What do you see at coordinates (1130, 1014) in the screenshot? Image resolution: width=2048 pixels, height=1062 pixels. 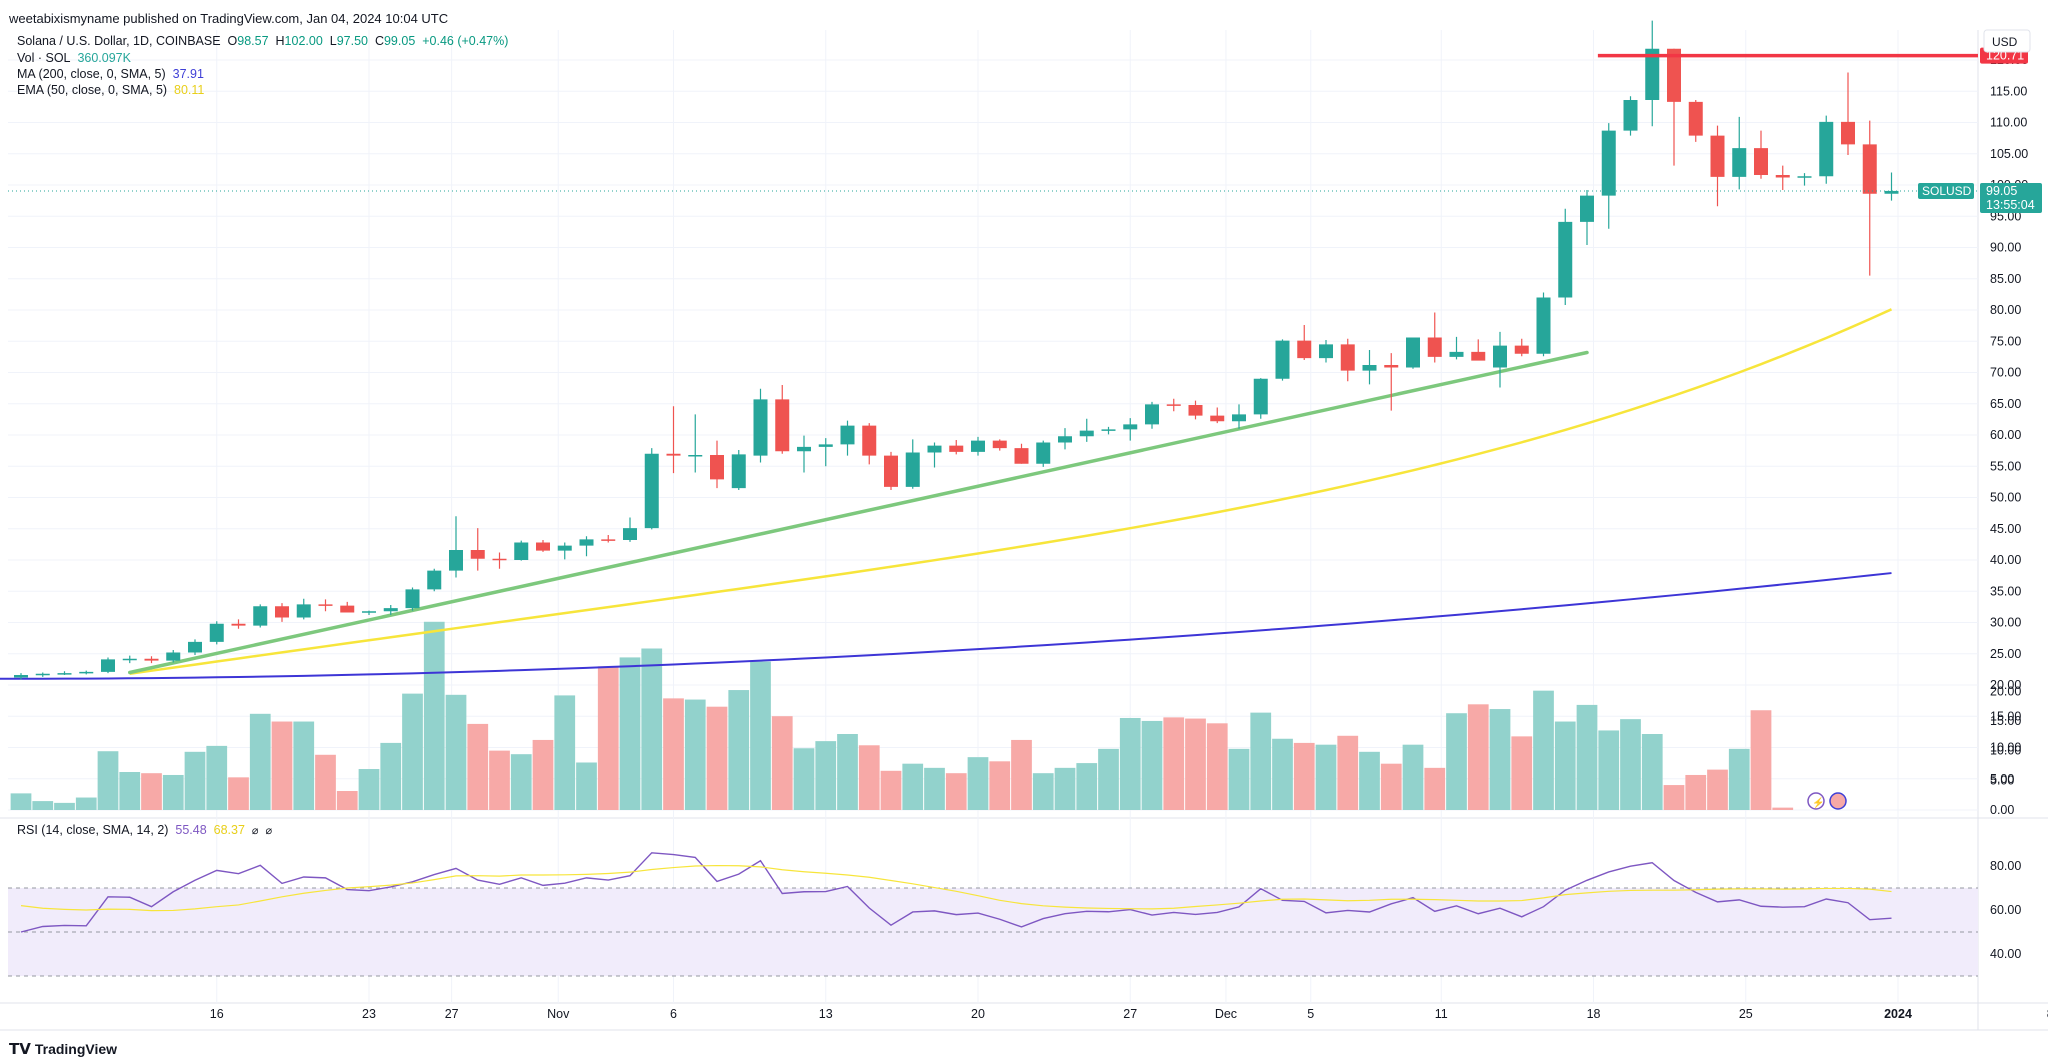 I see `time-tick-label: 27` at bounding box center [1130, 1014].